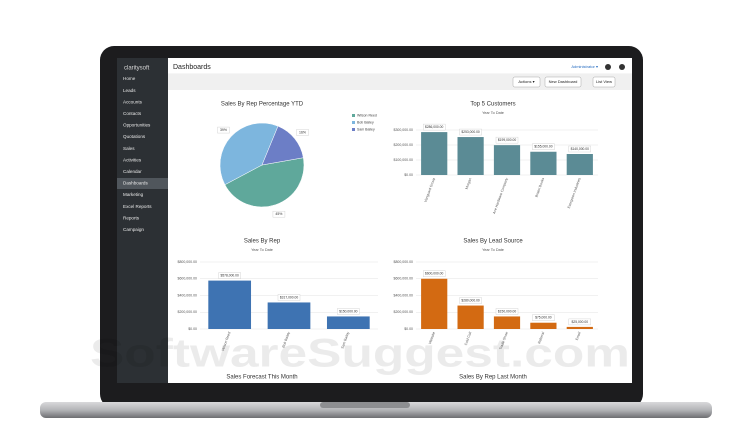 The height and width of the screenshot is (447, 729). What do you see at coordinates (608, 67) in the screenshot?
I see `settings-icon` at bounding box center [608, 67].